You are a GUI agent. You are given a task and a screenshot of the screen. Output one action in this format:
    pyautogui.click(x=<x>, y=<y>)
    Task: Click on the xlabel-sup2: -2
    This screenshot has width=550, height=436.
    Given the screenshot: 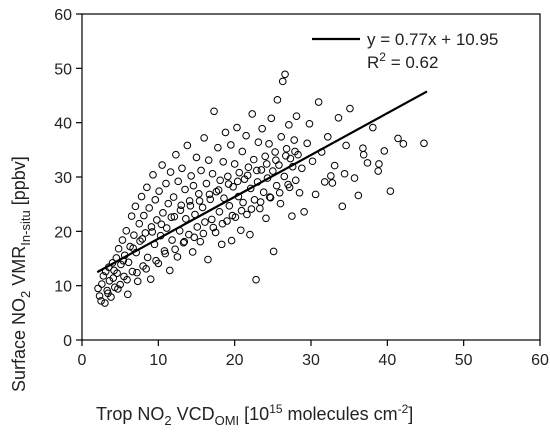 What is the action you would take?
    pyautogui.click(x=403, y=409)
    